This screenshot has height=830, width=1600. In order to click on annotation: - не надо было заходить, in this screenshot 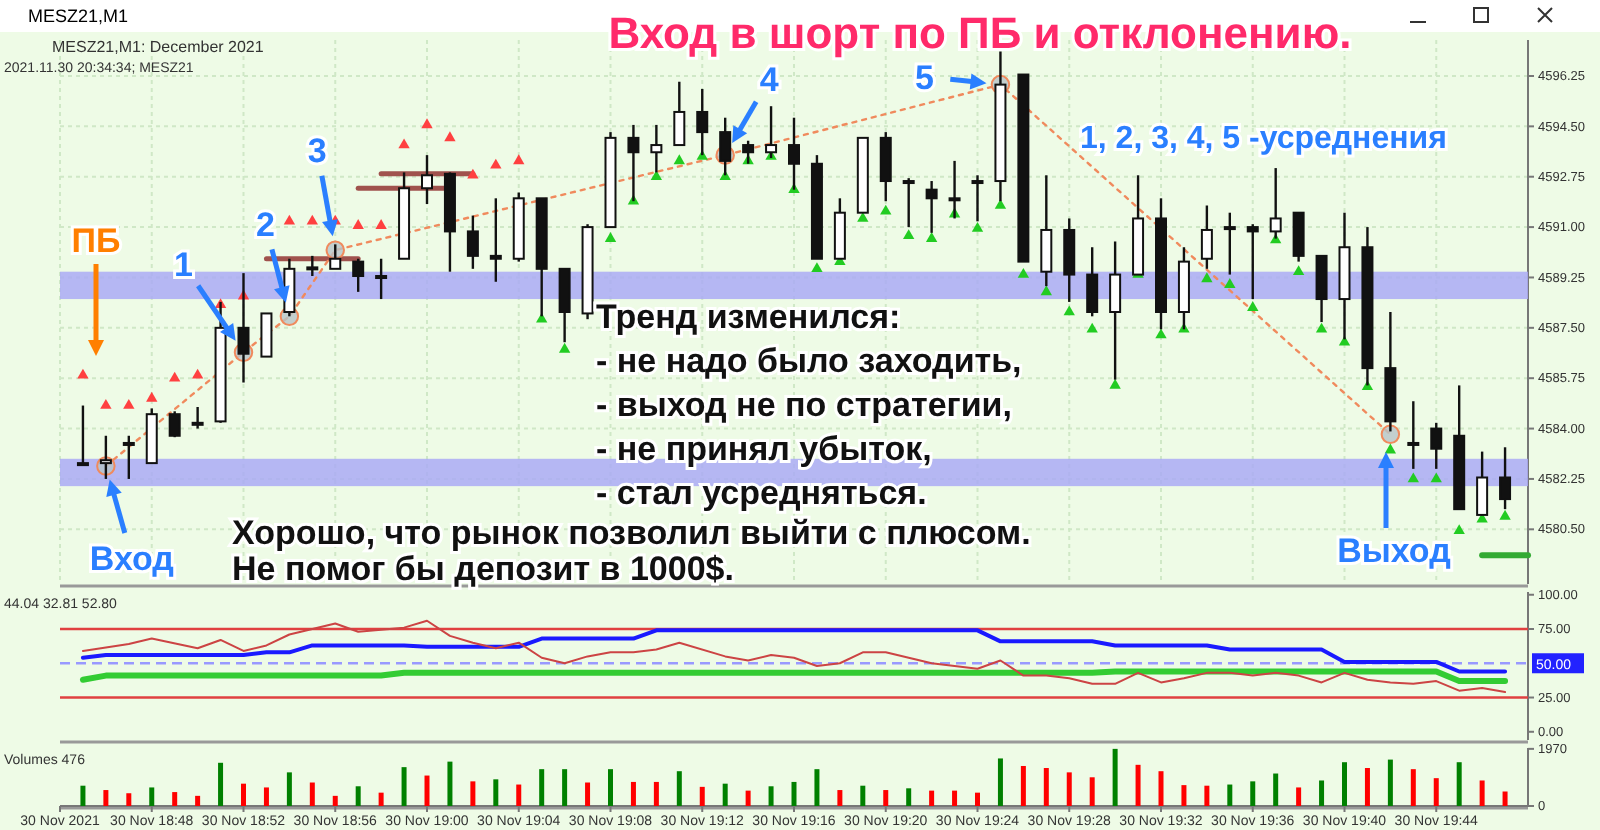, I will do `click(809, 361)`.